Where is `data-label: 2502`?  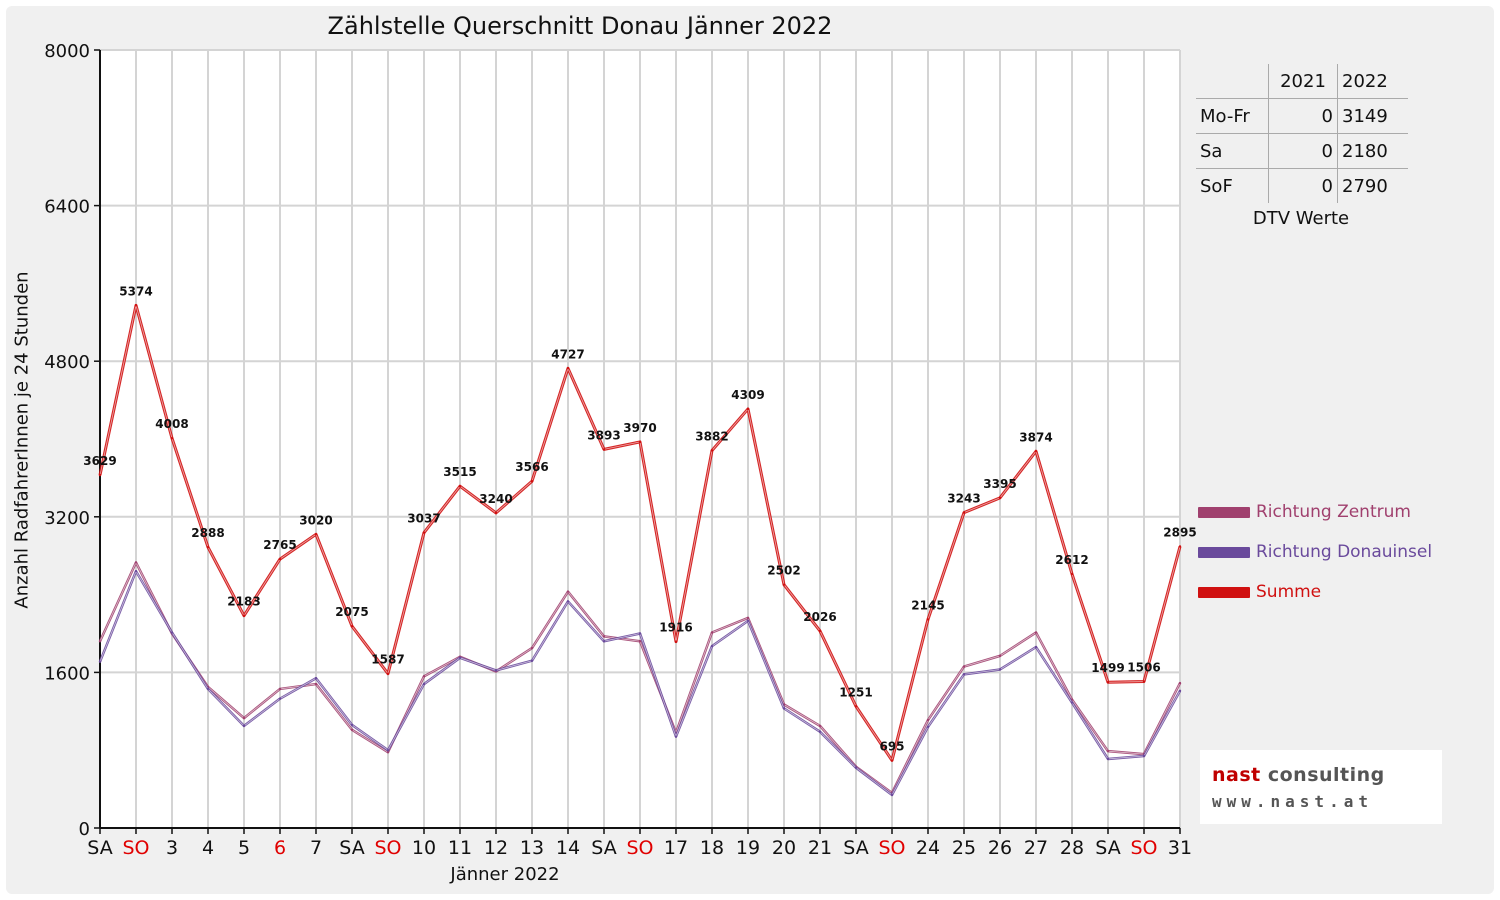
data-label: 2502 is located at coordinates (783, 571).